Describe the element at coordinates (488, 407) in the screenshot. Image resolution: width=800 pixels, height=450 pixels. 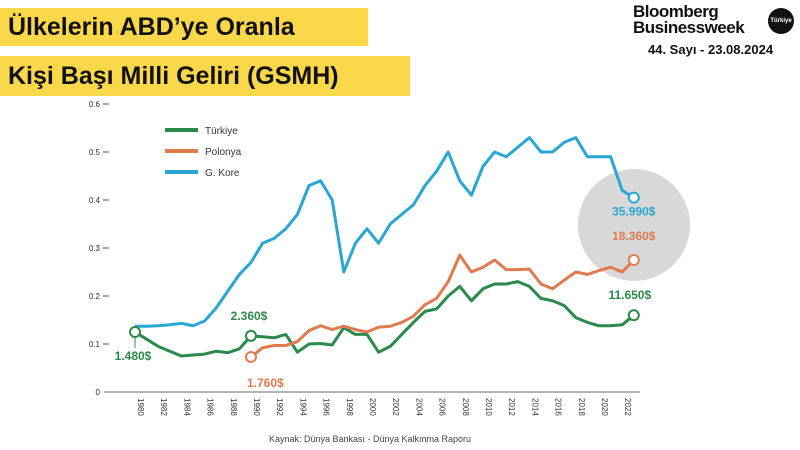
I see `x-tick-label: 2010` at that location.